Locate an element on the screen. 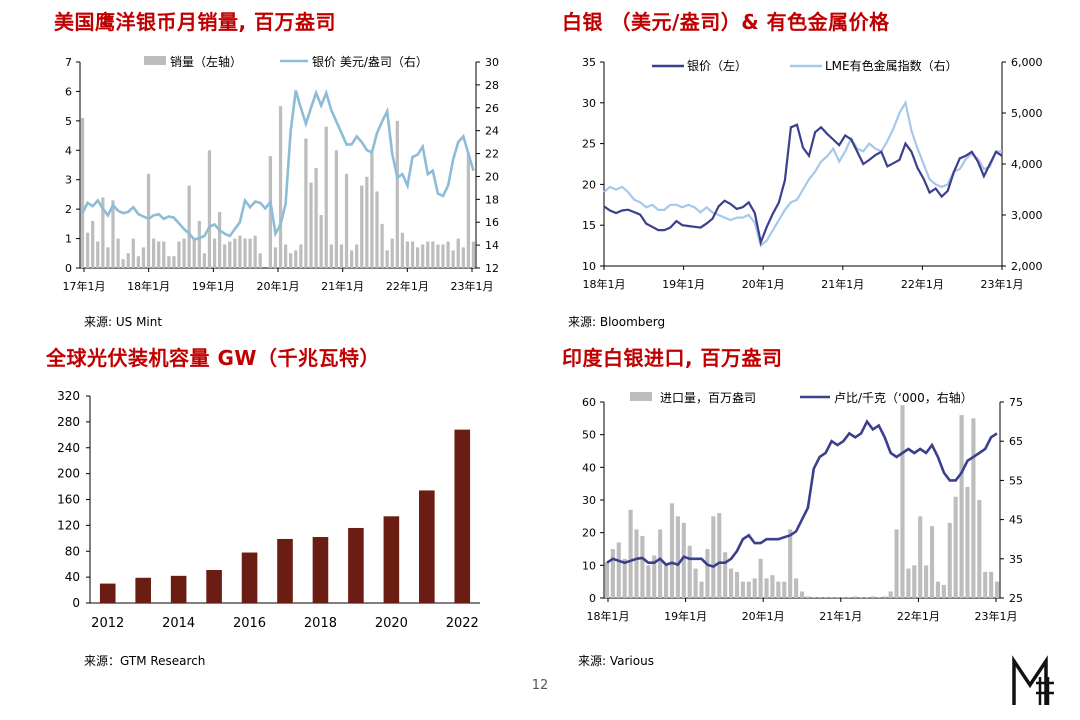 The height and width of the screenshot is (720, 1080). legend-label-silver: 银价（左） is located at coordinates (717, 65).